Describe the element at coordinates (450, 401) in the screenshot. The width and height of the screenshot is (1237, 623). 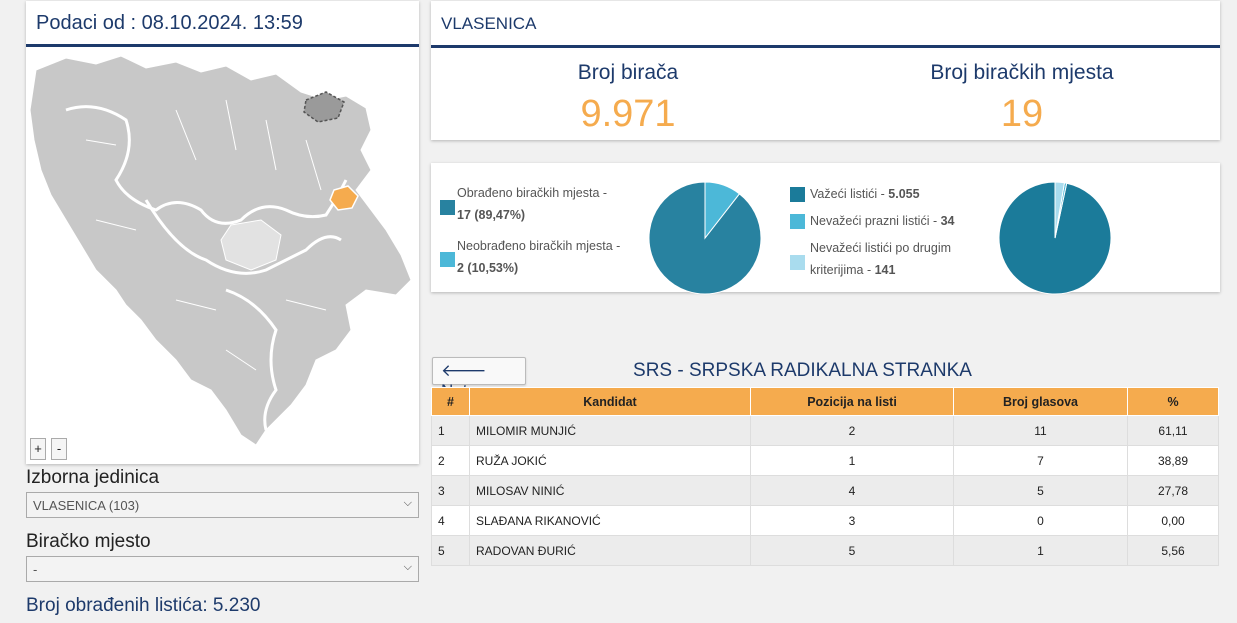
I see `col-number: #` at that location.